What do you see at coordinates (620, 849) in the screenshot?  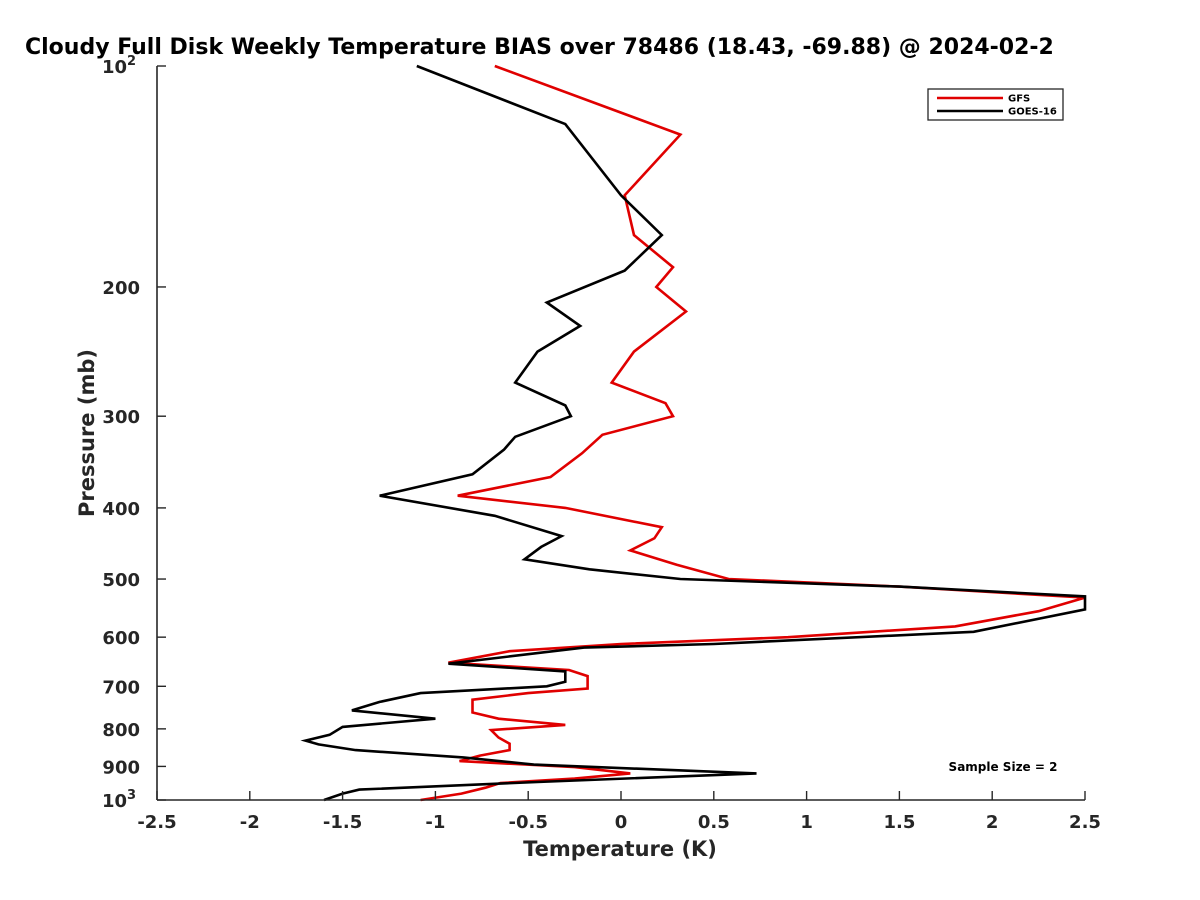 I see `x-axis-label: Temperature (K)` at bounding box center [620, 849].